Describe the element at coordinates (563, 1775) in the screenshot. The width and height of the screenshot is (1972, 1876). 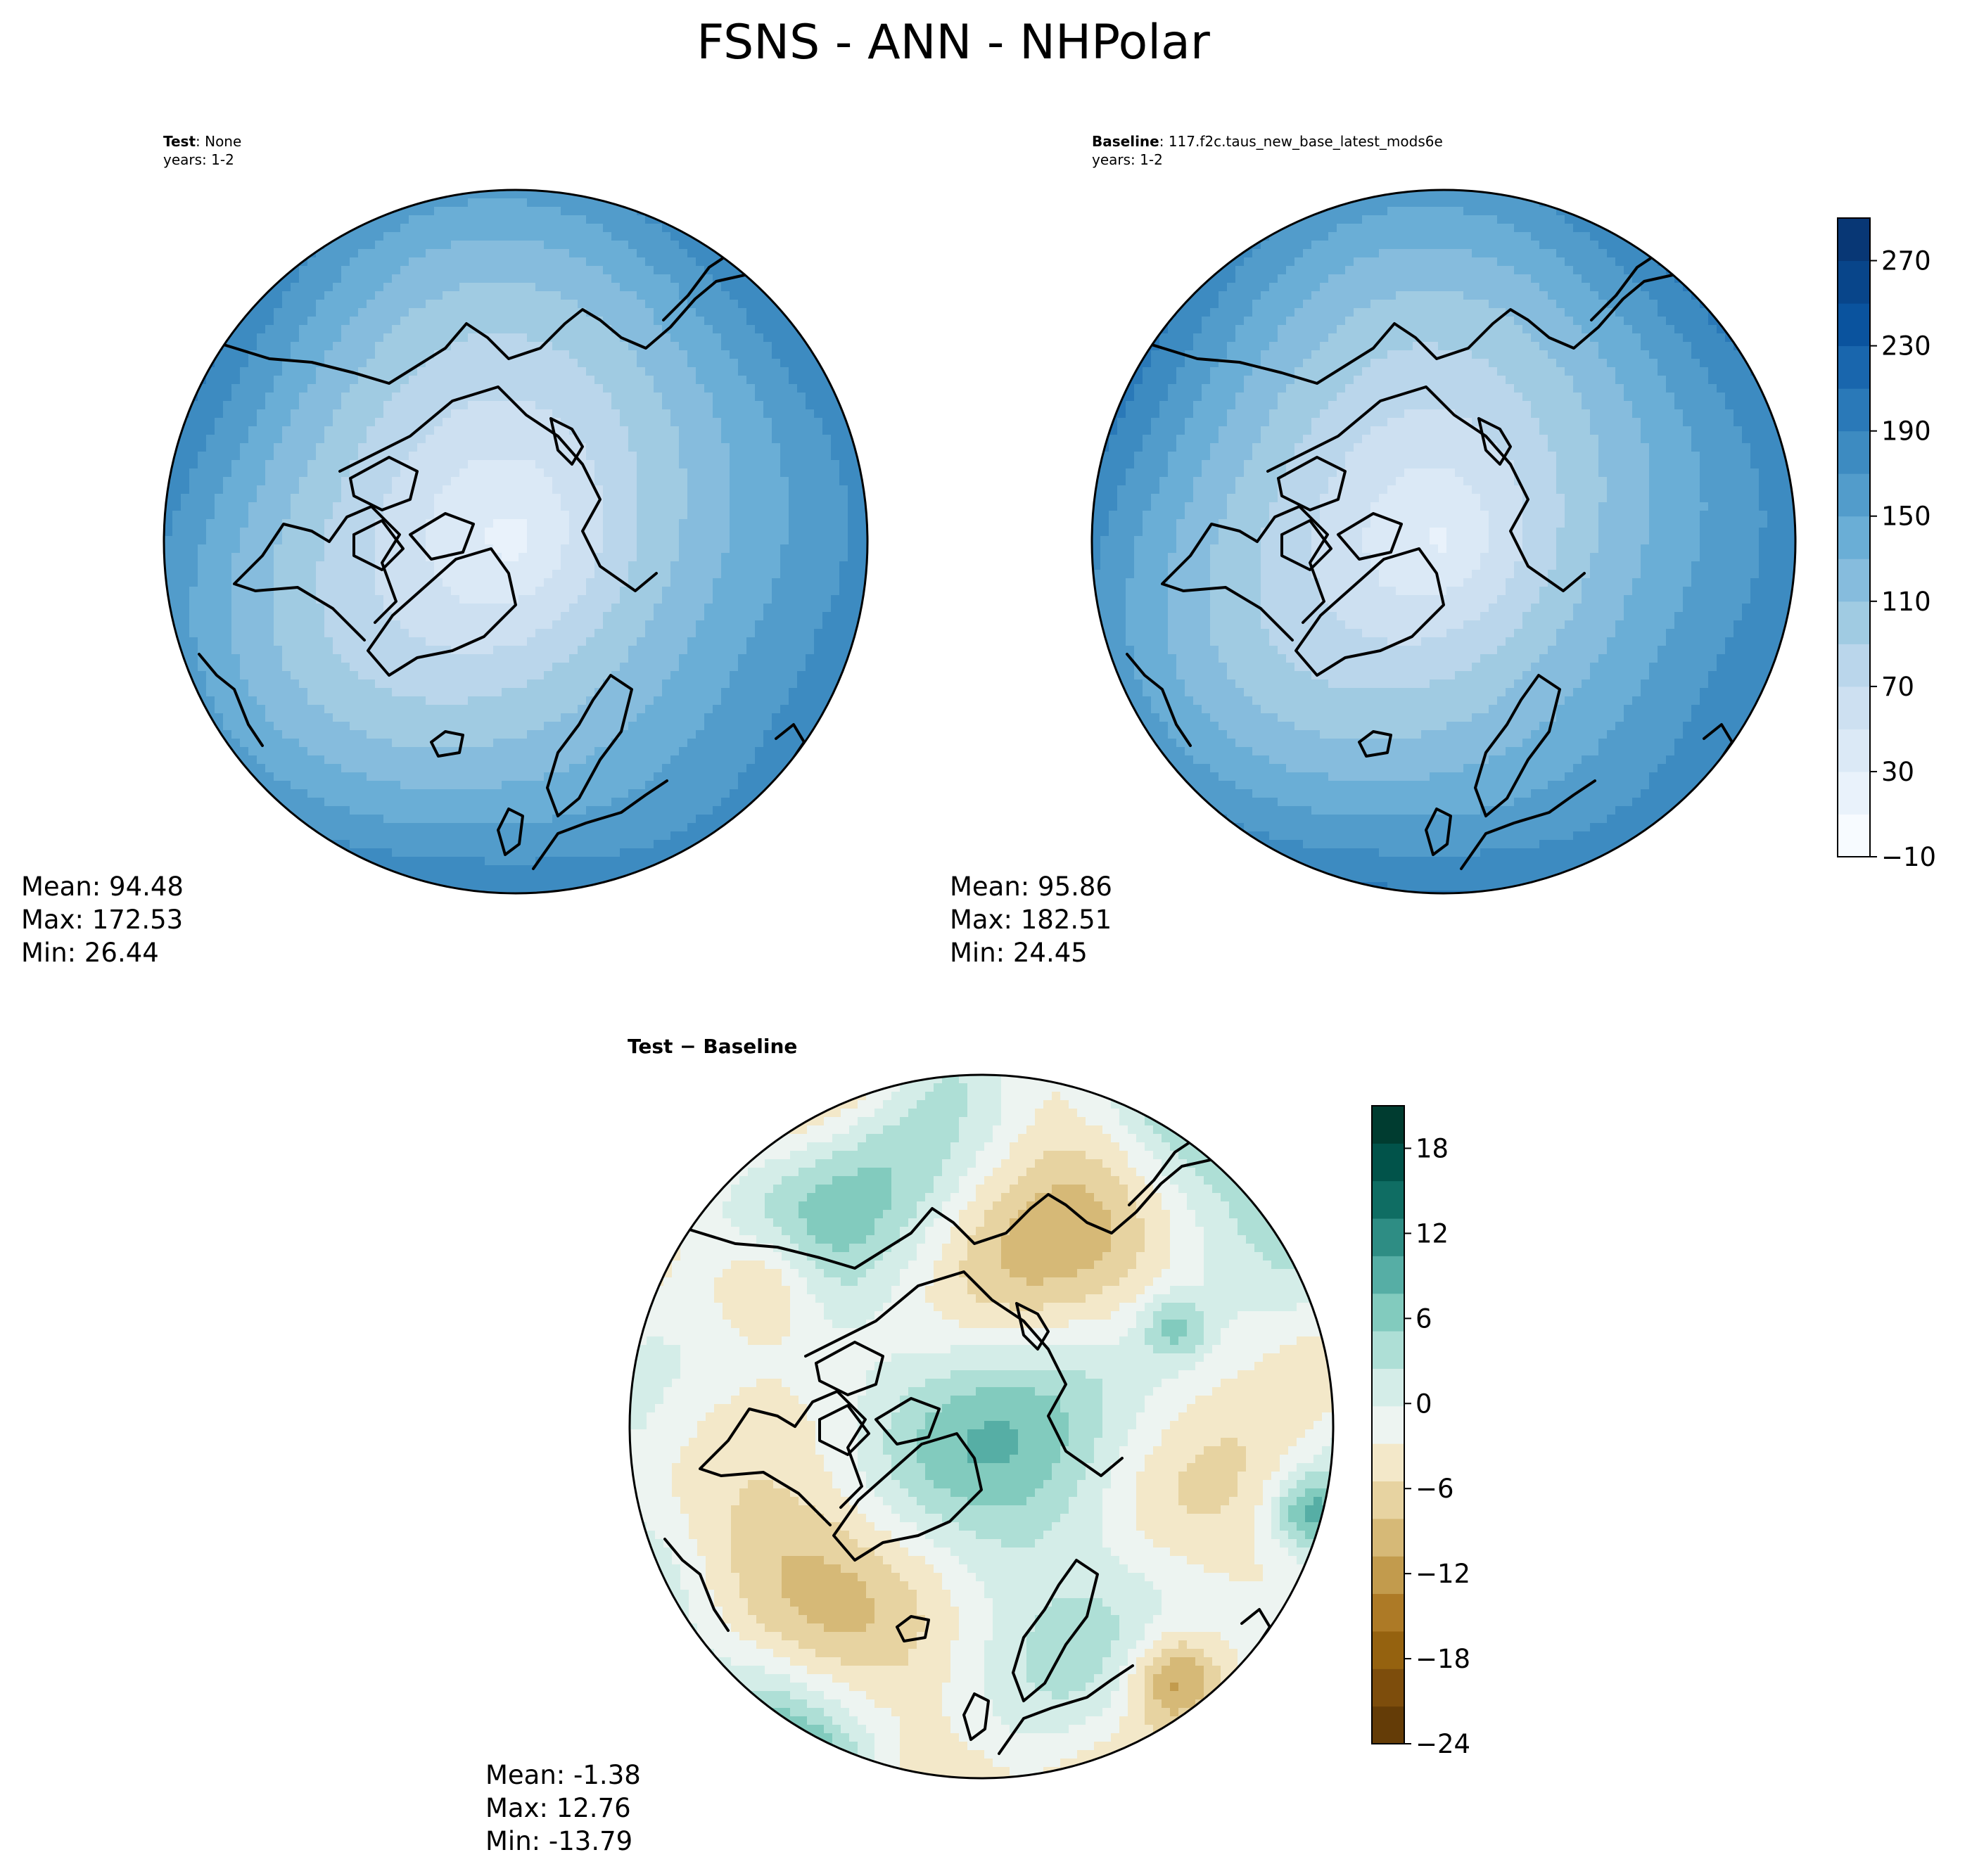
I see `diff-mean: Mean: -1.38` at that location.